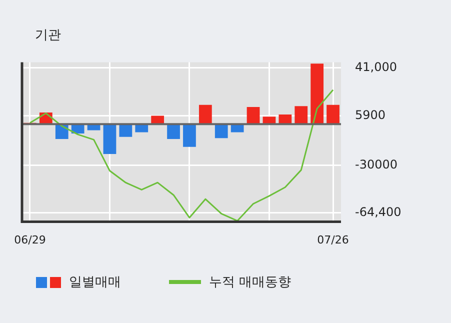 The width and height of the screenshot is (451, 323). I want to click on chart-title: 기관, so click(48, 35).